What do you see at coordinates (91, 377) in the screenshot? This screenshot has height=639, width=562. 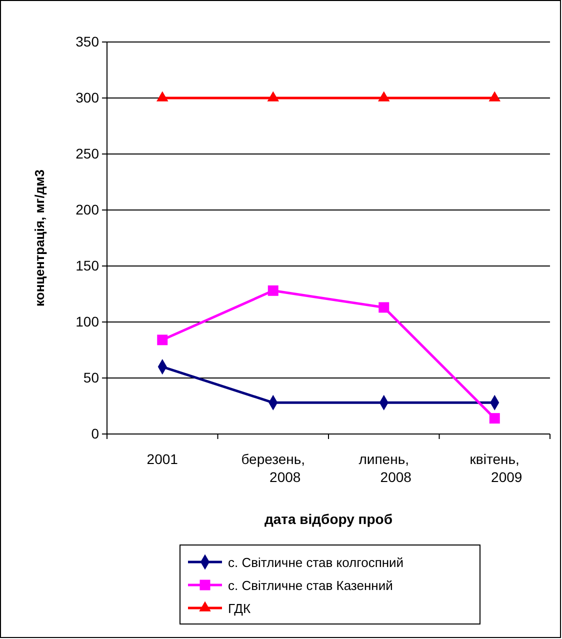 I see `y-tick-label: 50` at bounding box center [91, 377].